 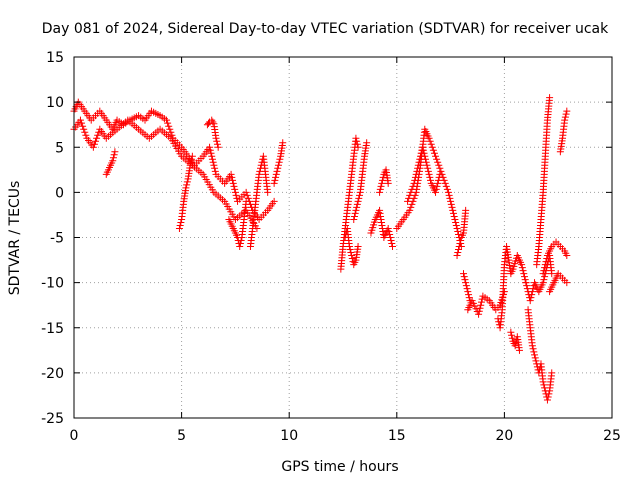 I want to click on x-tick-label: 25, so click(x=612, y=436).